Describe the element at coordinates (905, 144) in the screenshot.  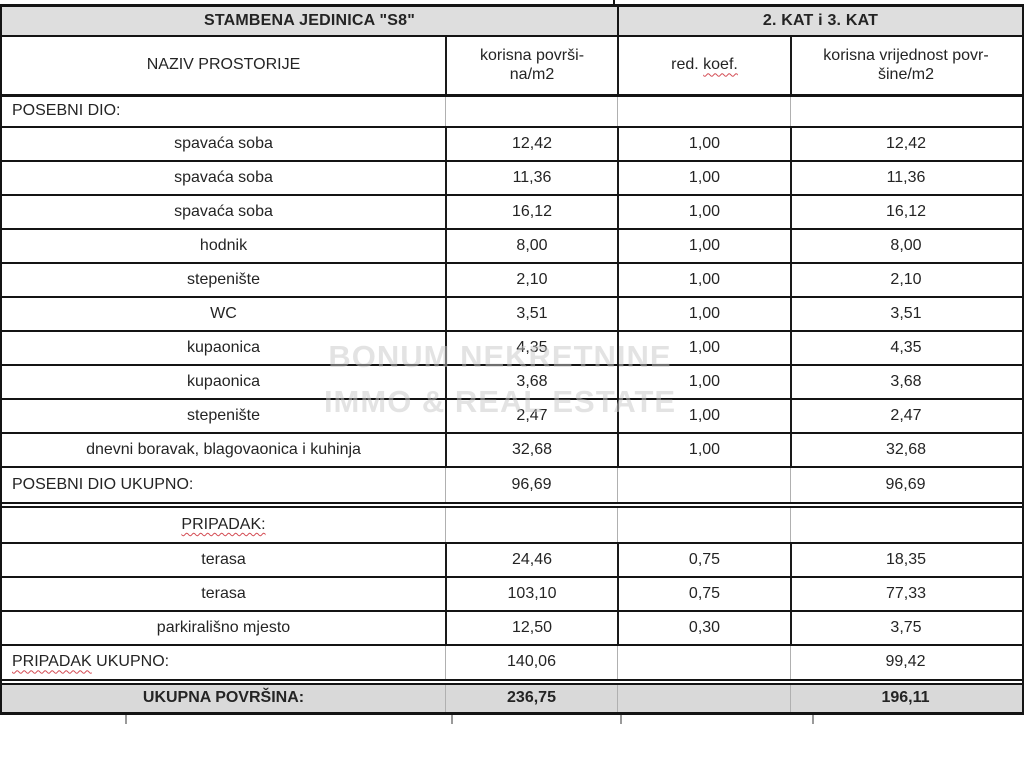
I see `value-cell: 12,42` at that location.